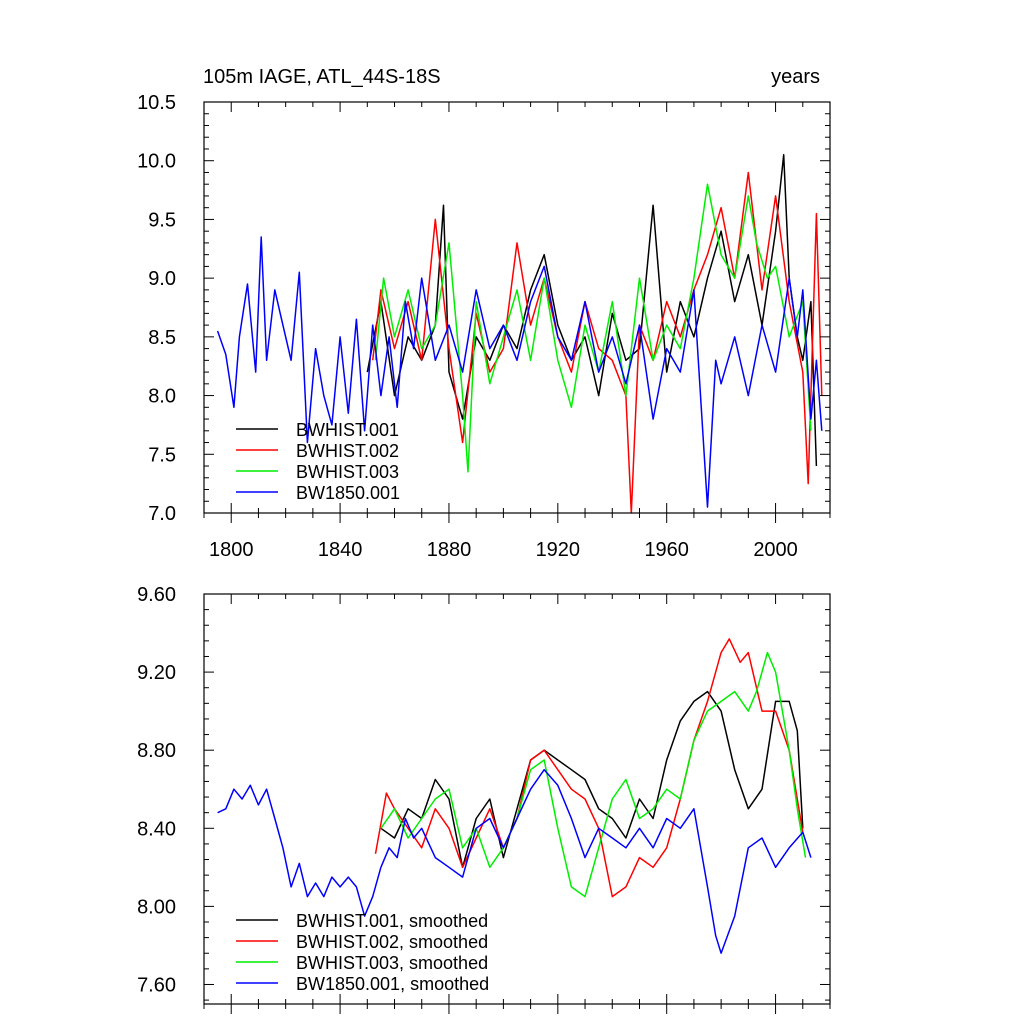 The height and width of the screenshot is (1024, 1024). Describe the element at coordinates (156, 829) in the screenshot. I see `y-tick-label: 8.40` at that location.